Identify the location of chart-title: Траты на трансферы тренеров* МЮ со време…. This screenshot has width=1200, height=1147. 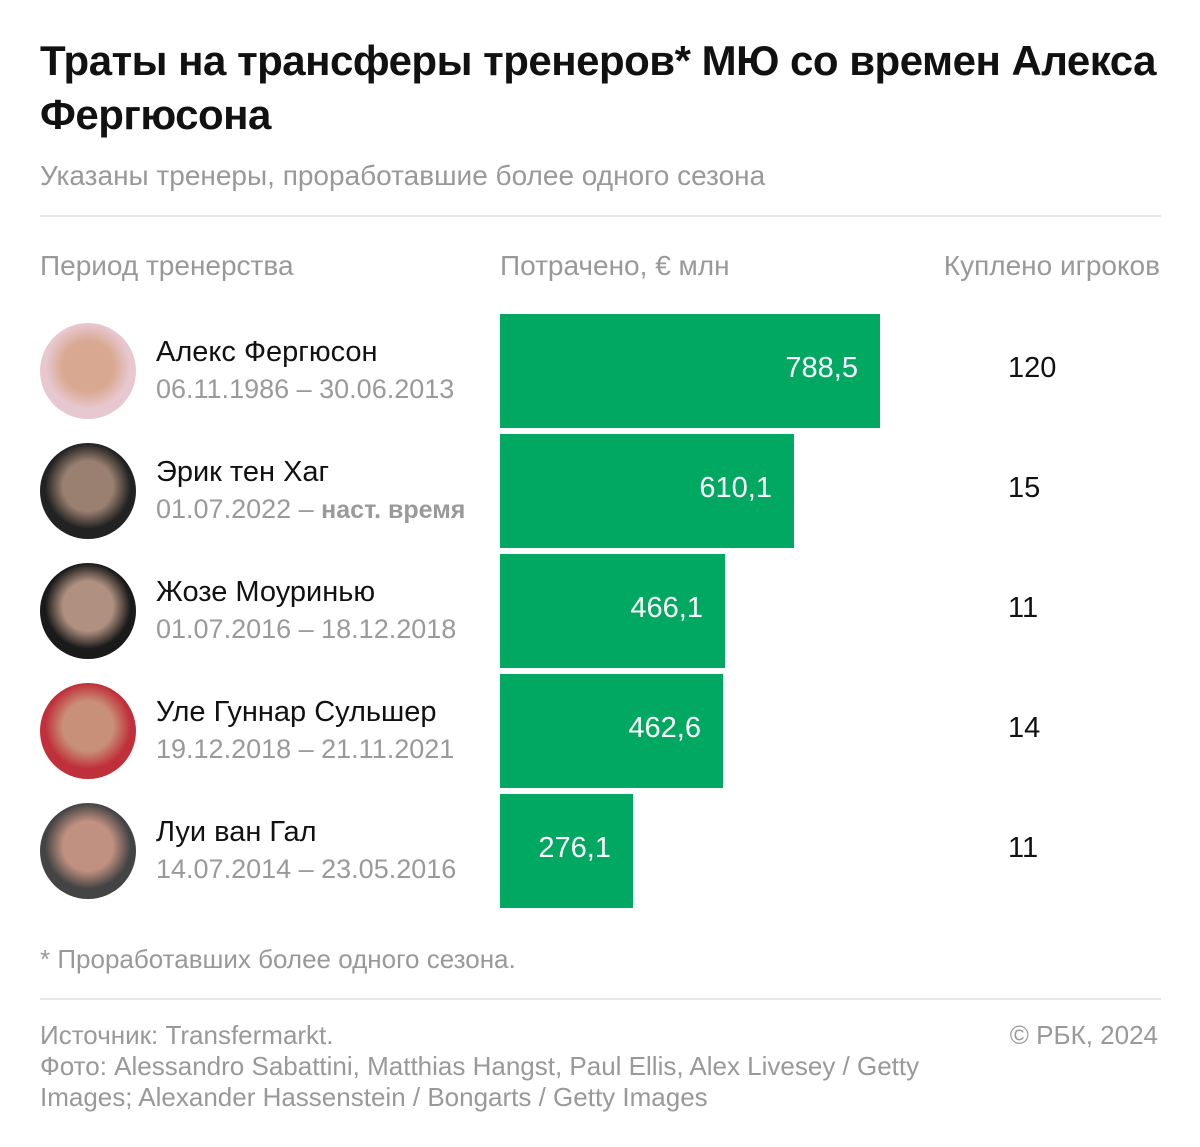
(598, 87).